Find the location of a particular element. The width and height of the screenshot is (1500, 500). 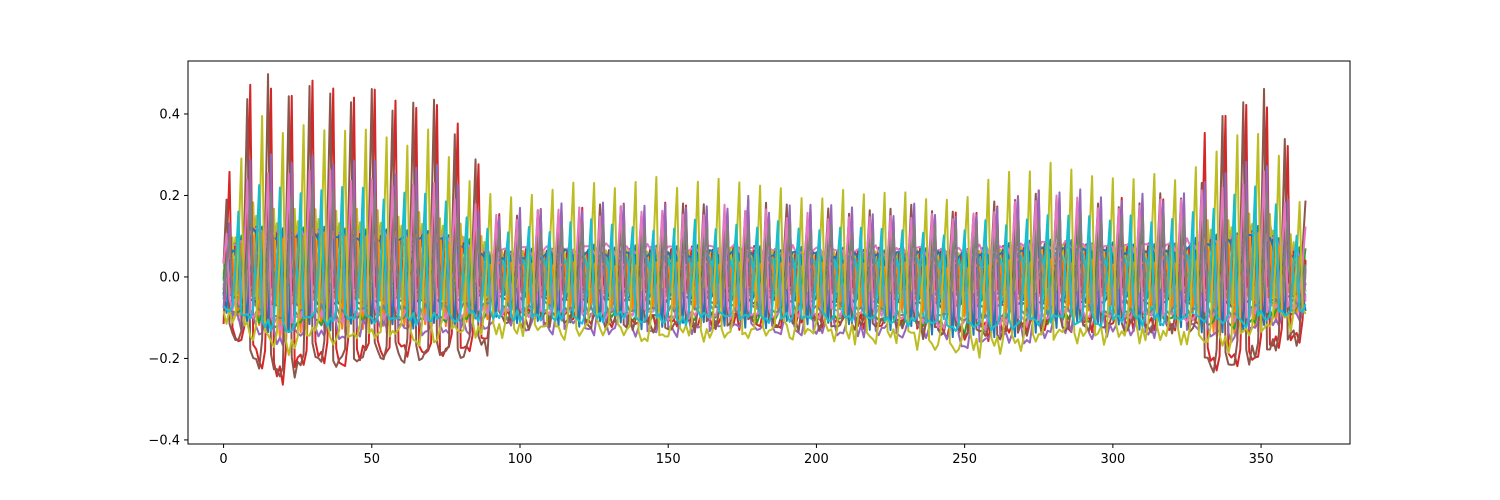

x-tick-label: 350 is located at coordinates (1261, 459).